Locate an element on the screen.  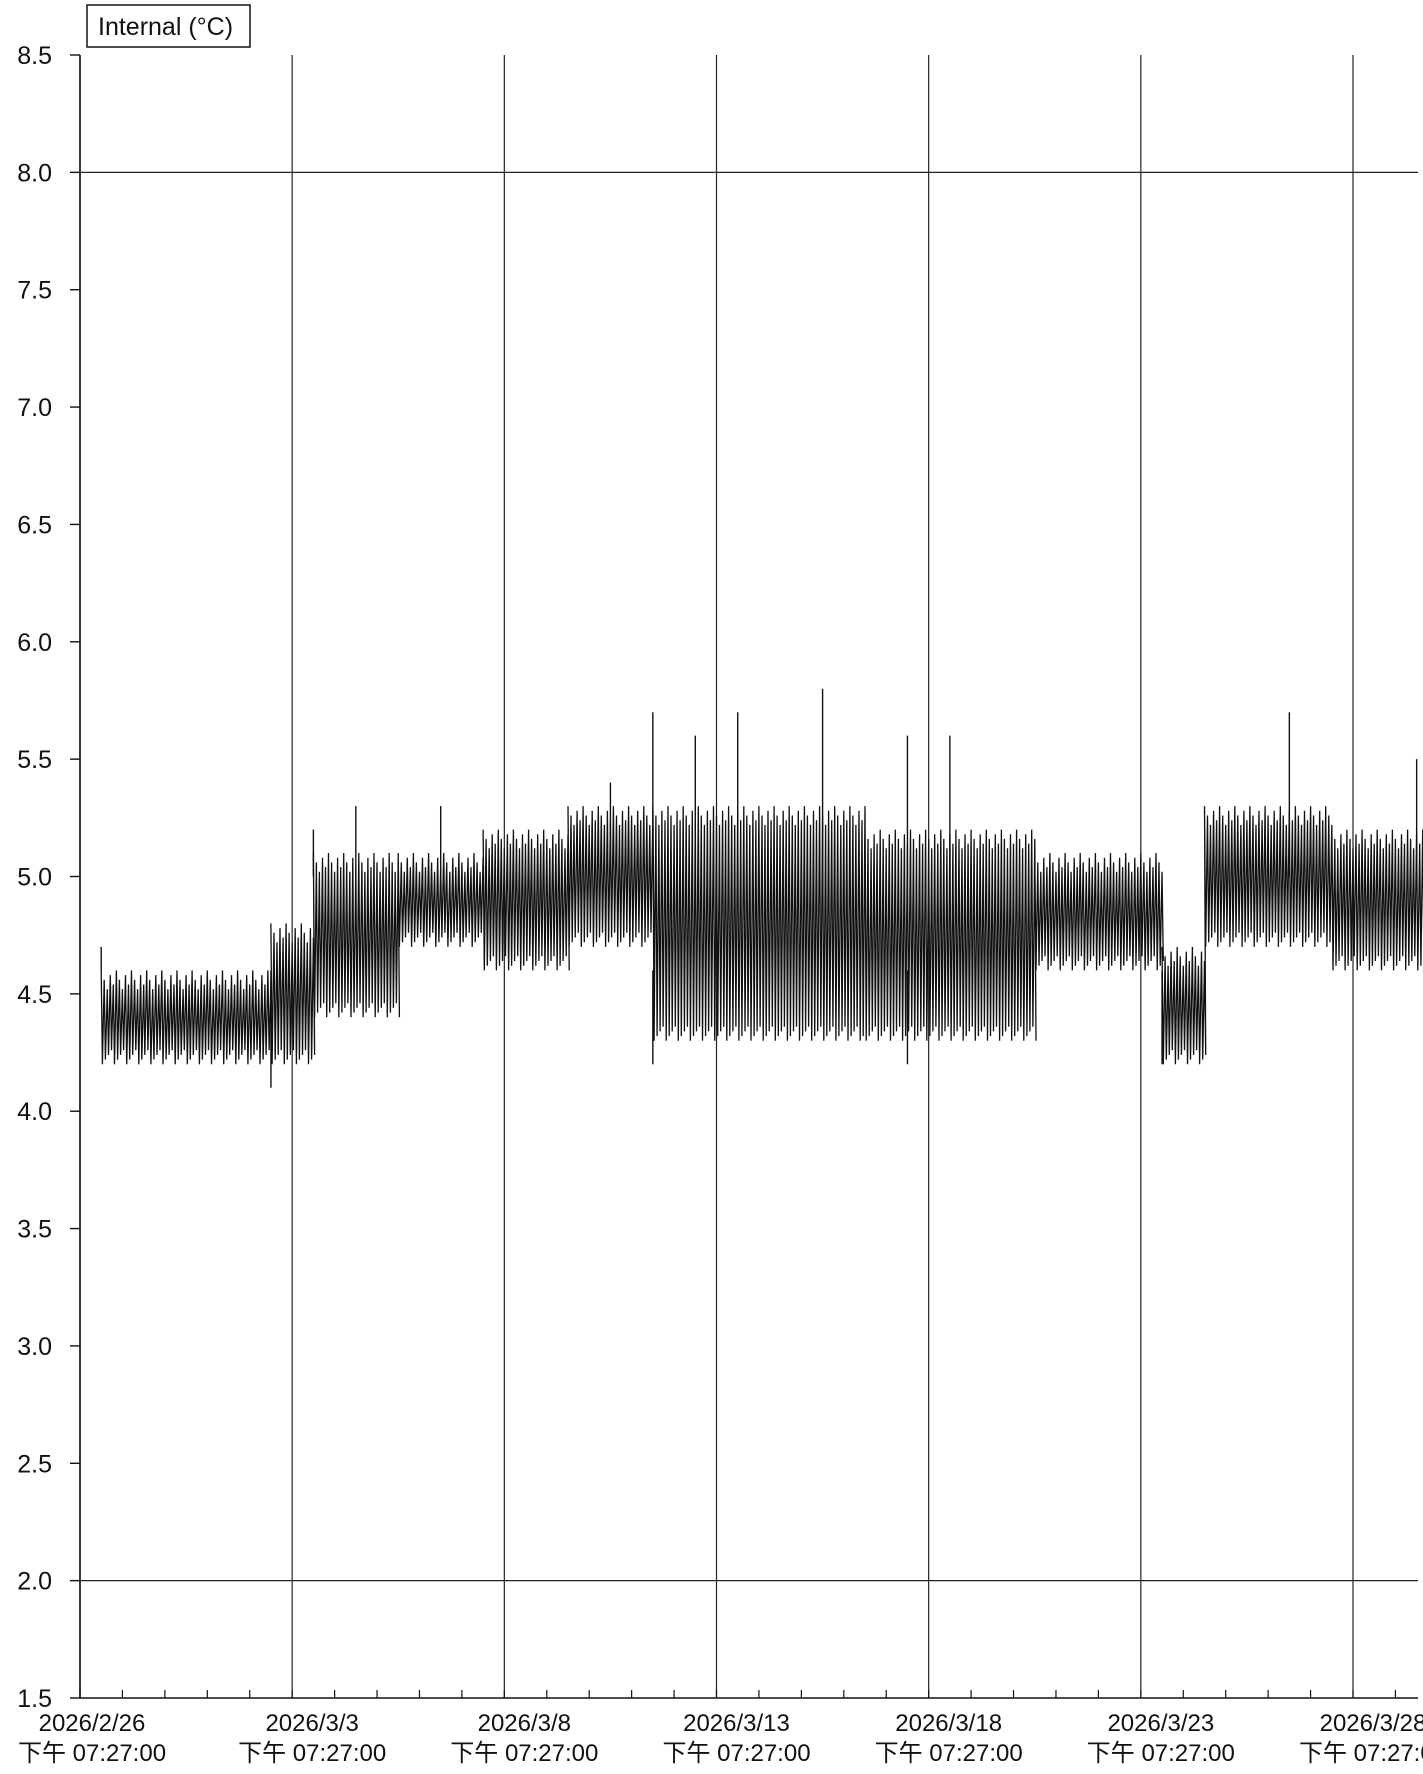
series-trace is located at coordinates (761, 935).